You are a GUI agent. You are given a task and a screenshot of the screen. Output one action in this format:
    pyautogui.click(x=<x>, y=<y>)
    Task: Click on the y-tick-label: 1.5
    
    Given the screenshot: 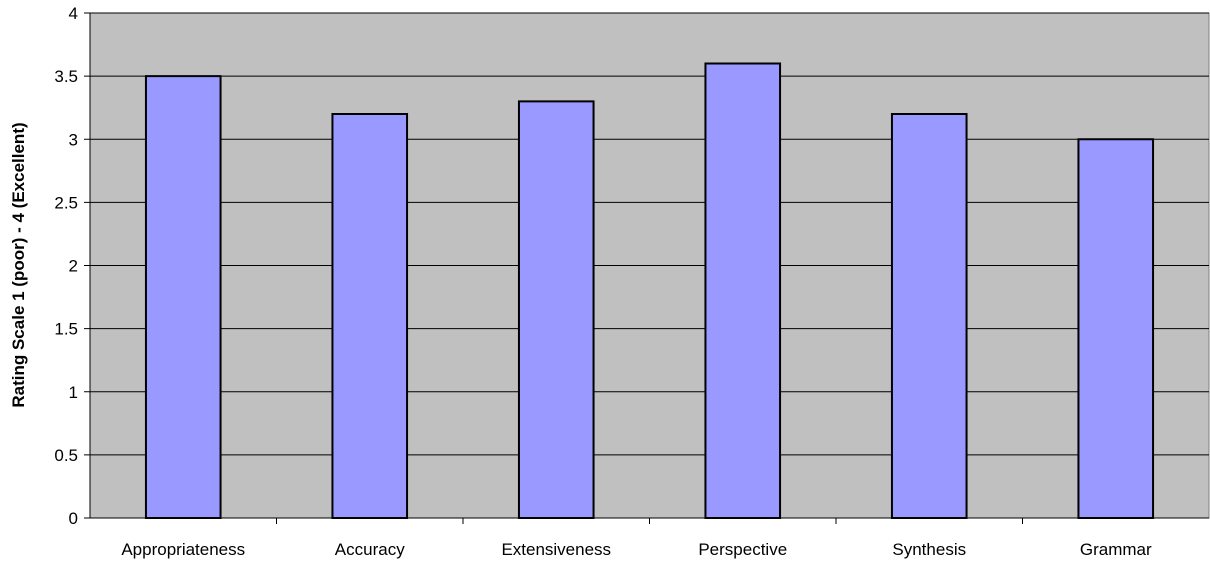 What is the action you would take?
    pyautogui.click(x=66, y=329)
    